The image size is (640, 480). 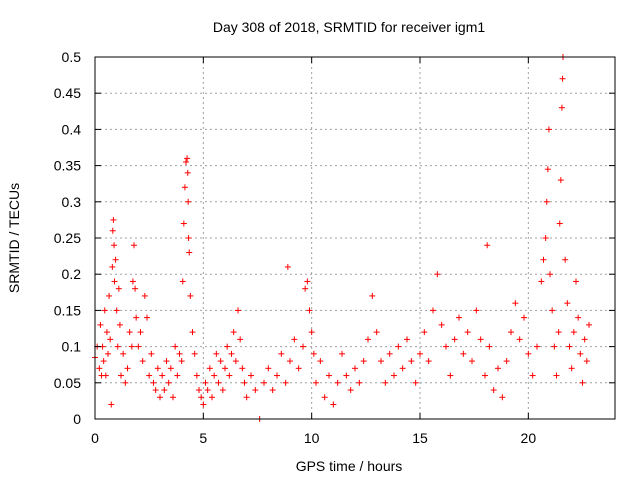 I want to click on y-tick-label: 0.15, so click(x=67, y=310).